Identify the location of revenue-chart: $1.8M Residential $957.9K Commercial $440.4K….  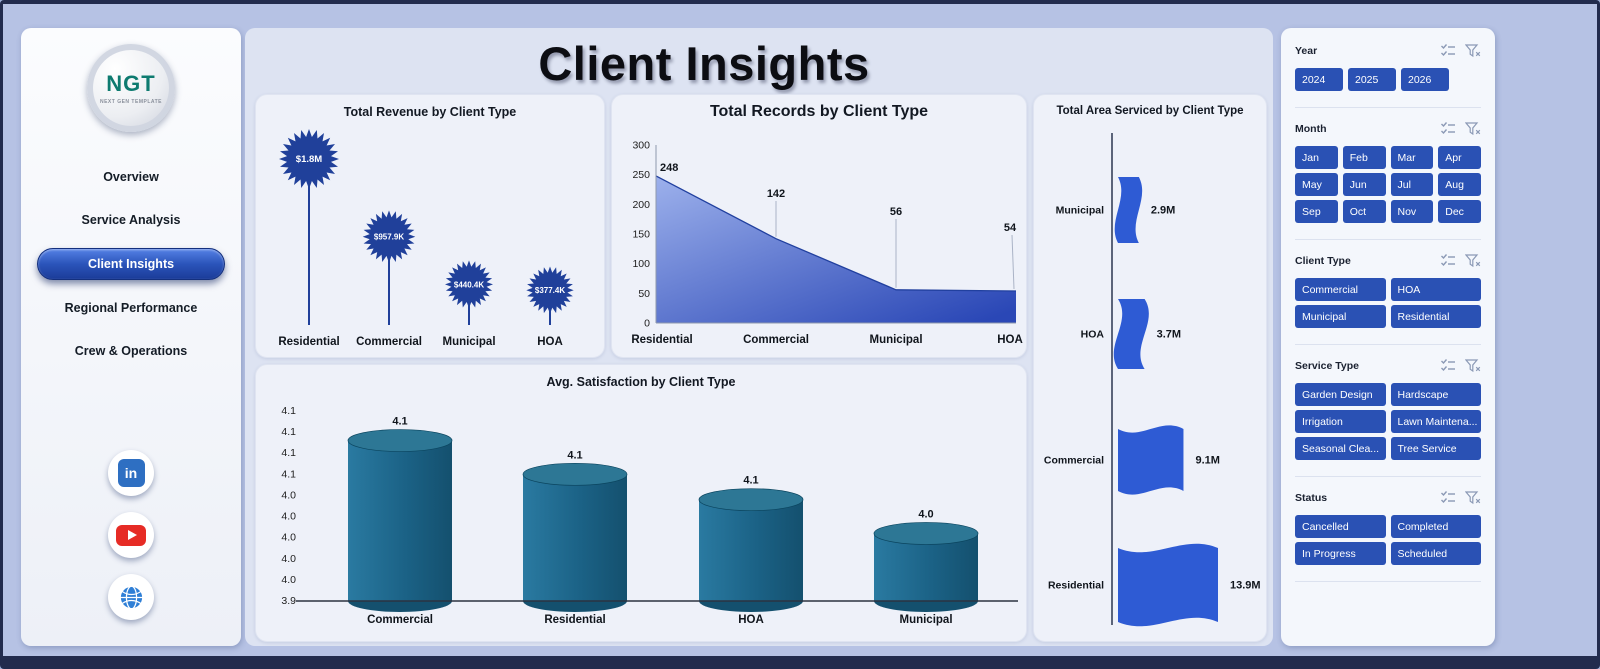
(430, 241).